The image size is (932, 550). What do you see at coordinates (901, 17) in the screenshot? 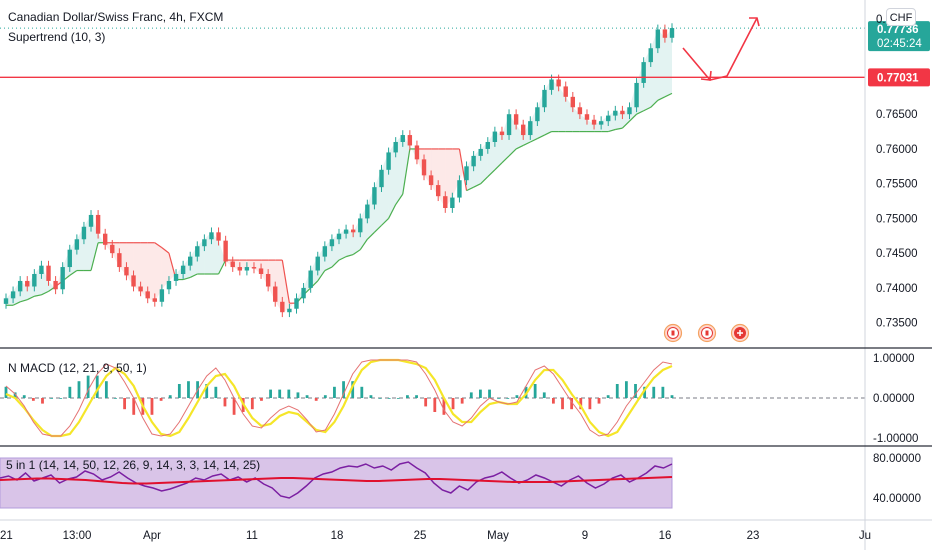
I see `currency-button: CHF` at bounding box center [901, 17].